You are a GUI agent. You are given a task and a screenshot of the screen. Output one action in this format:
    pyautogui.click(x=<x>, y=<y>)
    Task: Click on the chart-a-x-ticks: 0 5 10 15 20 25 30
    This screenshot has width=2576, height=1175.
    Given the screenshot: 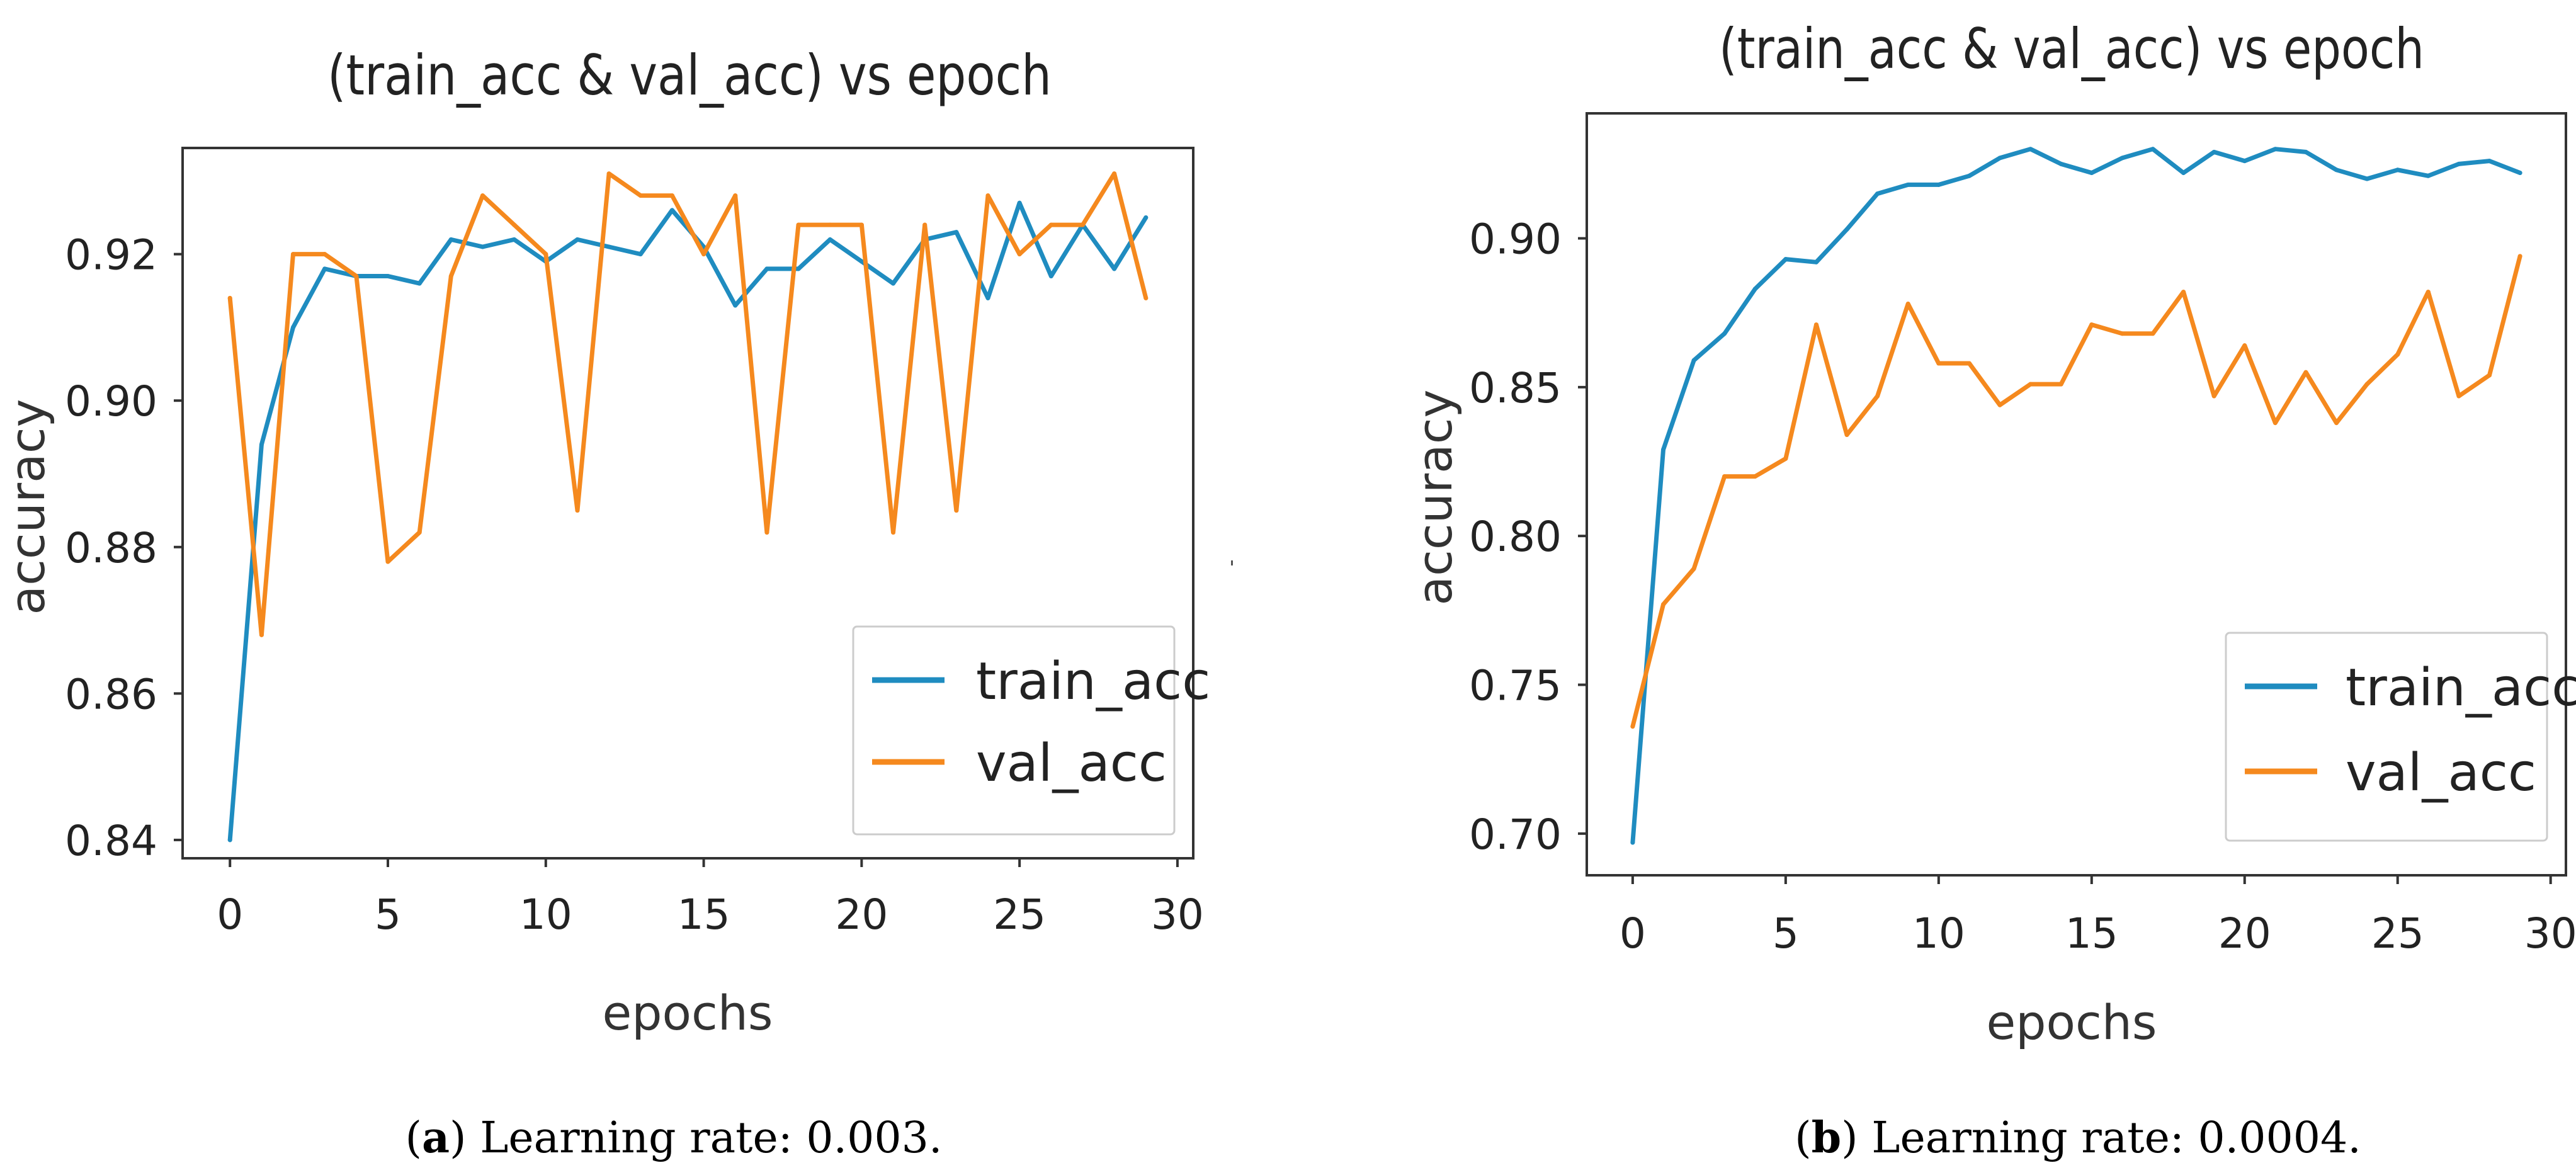 What is the action you would take?
    pyautogui.click(x=710, y=898)
    